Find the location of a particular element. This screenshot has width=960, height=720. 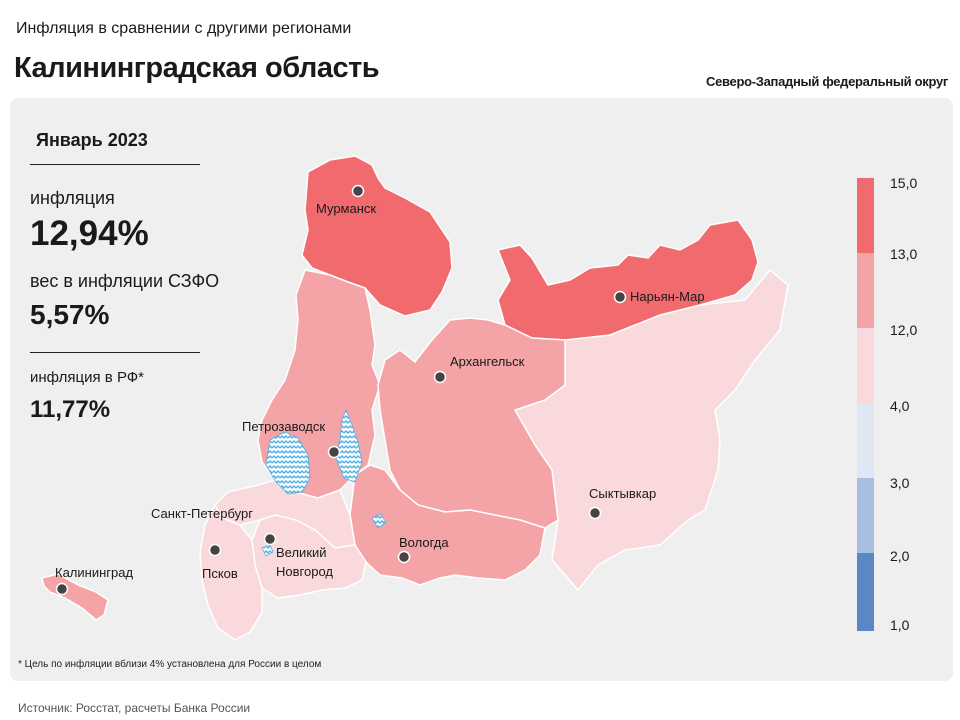

region-pskov is located at coordinates (231, 572).